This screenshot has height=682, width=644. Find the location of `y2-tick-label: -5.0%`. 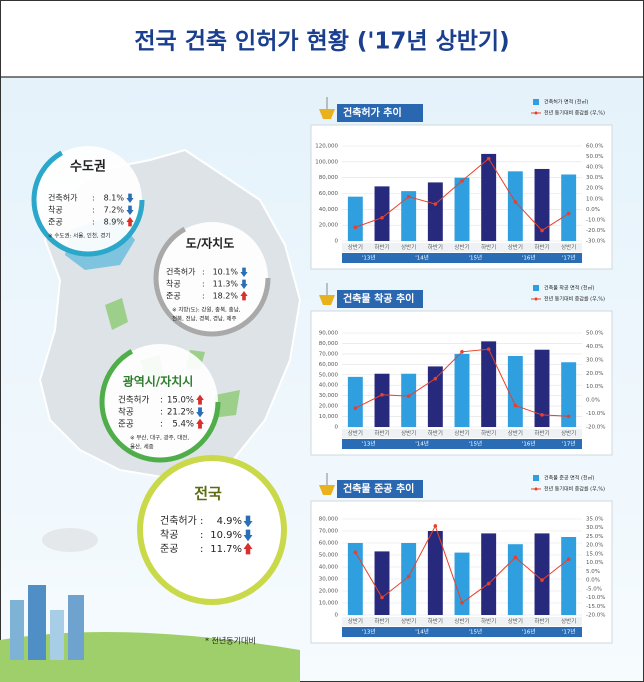

y2-tick-label: -5.0% is located at coordinates (594, 589).